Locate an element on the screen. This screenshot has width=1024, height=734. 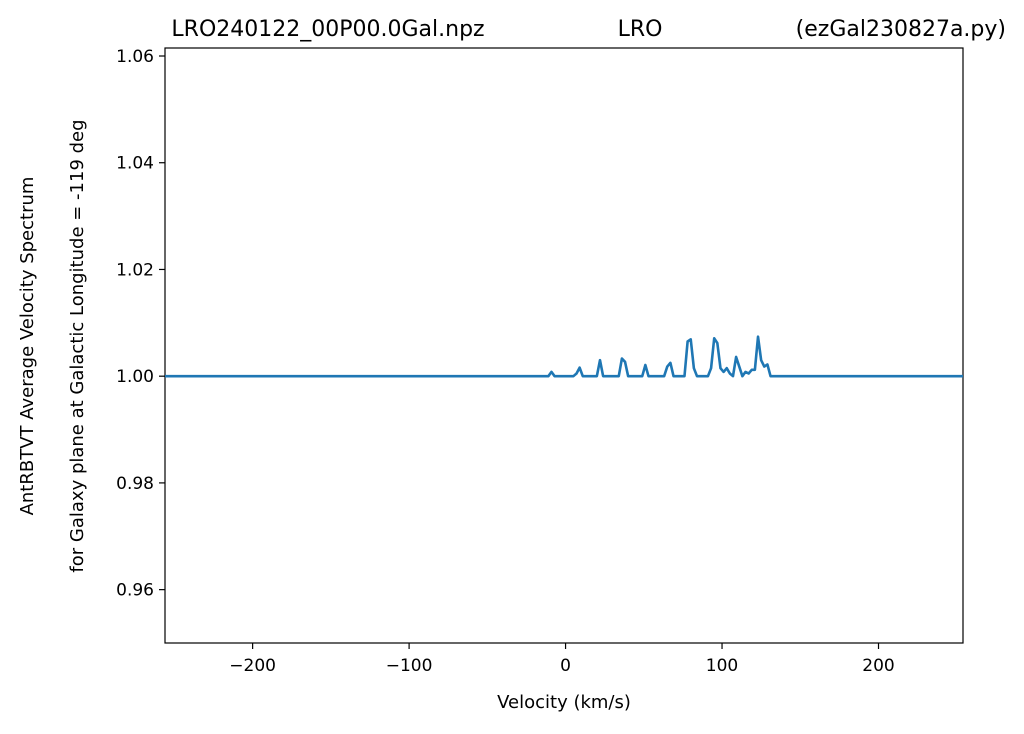
x-tick-label: 0 is located at coordinates (565, 666).